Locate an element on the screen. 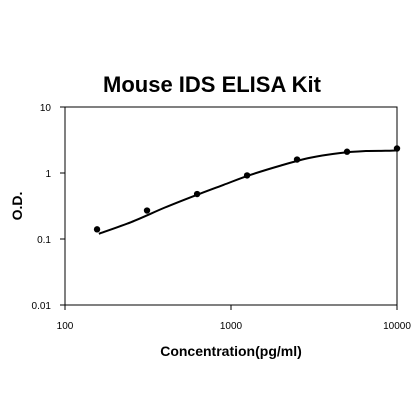 The width and height of the screenshot is (420, 420). y-tick-label: 0.1 is located at coordinates (44, 240).